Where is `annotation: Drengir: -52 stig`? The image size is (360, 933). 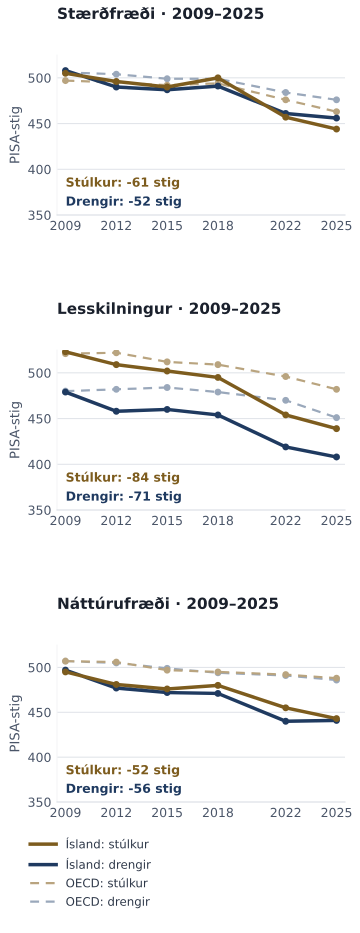 annotation: Drengir: -52 stig is located at coordinates (123, 202).